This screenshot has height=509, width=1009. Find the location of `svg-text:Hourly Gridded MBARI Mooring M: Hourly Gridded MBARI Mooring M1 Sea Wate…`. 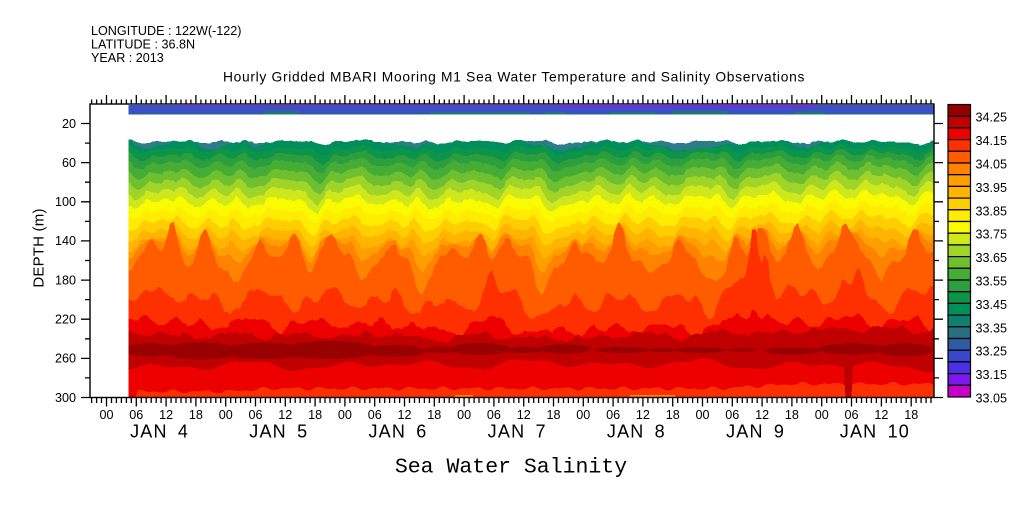

svg-text:Hourly Gridded MBARI Mooring M: Hourly Gridded MBARI Mooring M1 Sea Wate… is located at coordinates (514, 77).